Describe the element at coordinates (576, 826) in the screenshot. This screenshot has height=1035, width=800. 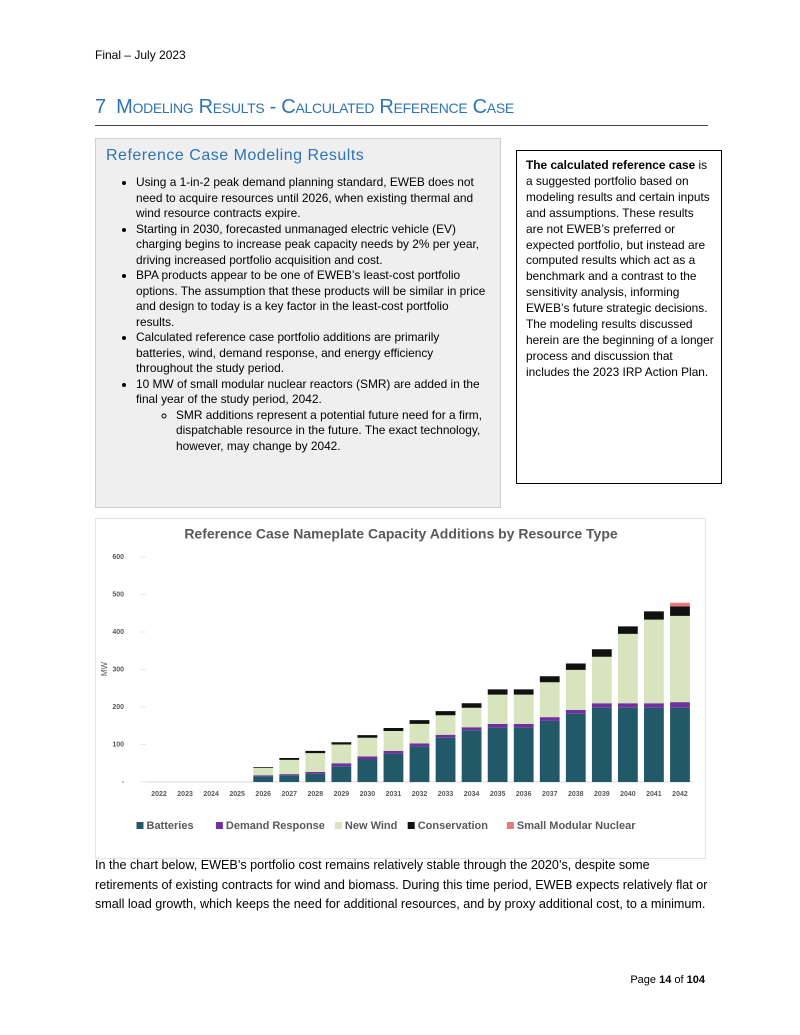
I see `legend-label: Small Modular Nuclear` at that location.